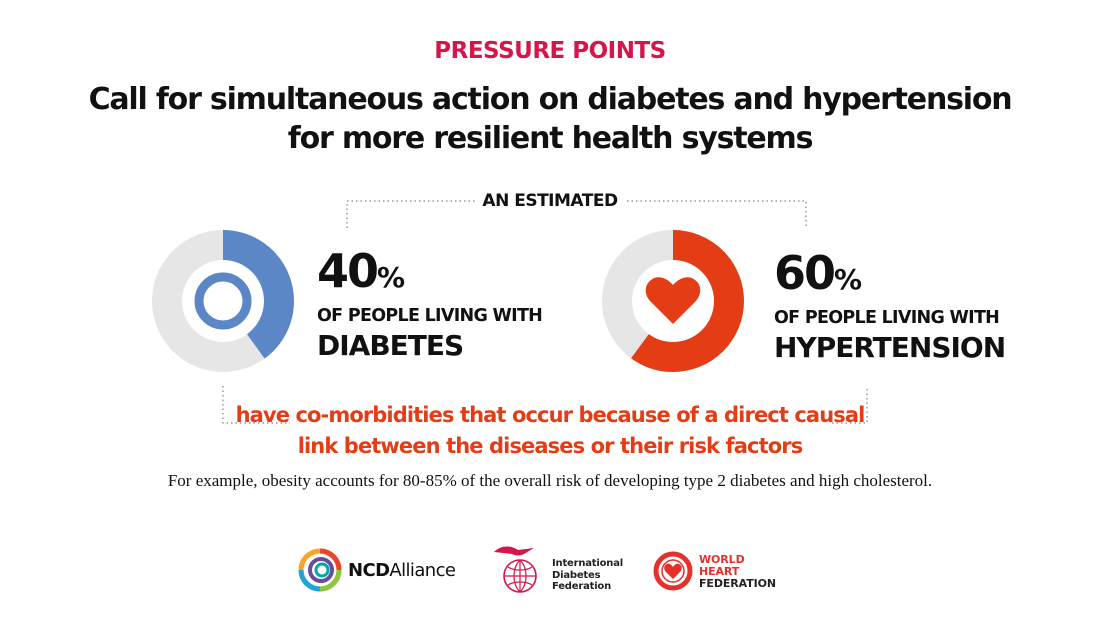  What do you see at coordinates (722, 559) in the screenshot?
I see `whf-line-1: WORLD` at bounding box center [722, 559].